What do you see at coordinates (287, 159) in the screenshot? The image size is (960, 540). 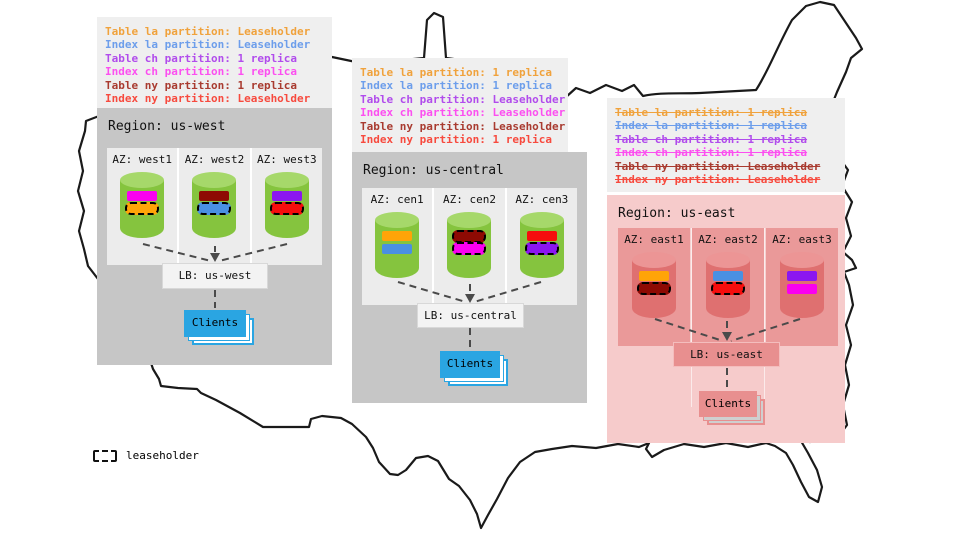 I see `az-label: AZ: west3` at bounding box center [287, 159].